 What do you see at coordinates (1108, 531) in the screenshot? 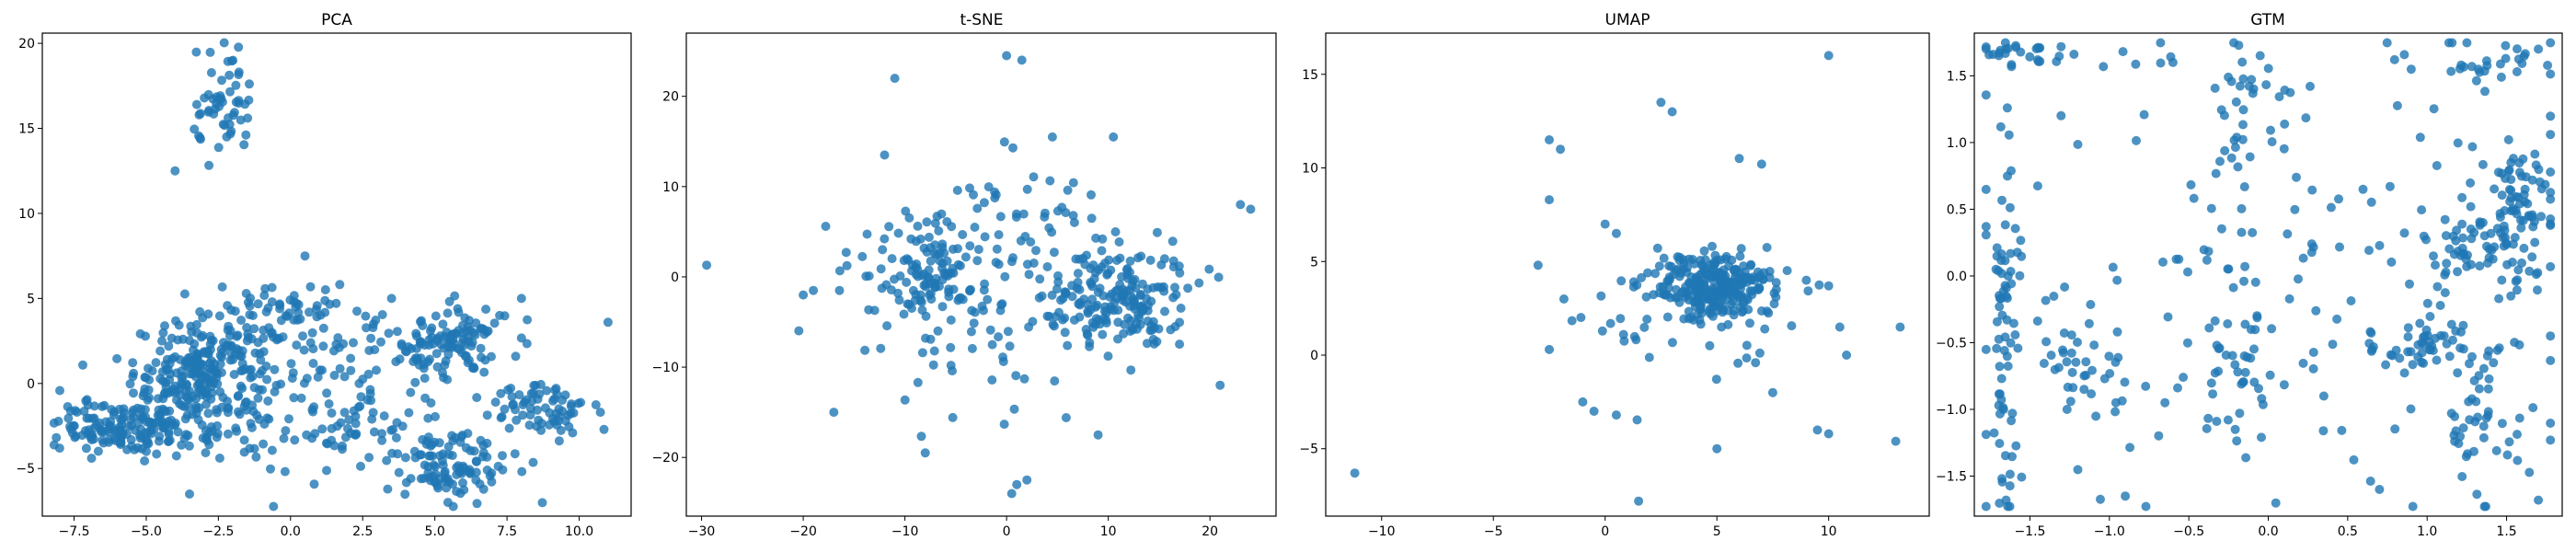
I see `tsne-x-tick-label: 10` at bounding box center [1108, 531].